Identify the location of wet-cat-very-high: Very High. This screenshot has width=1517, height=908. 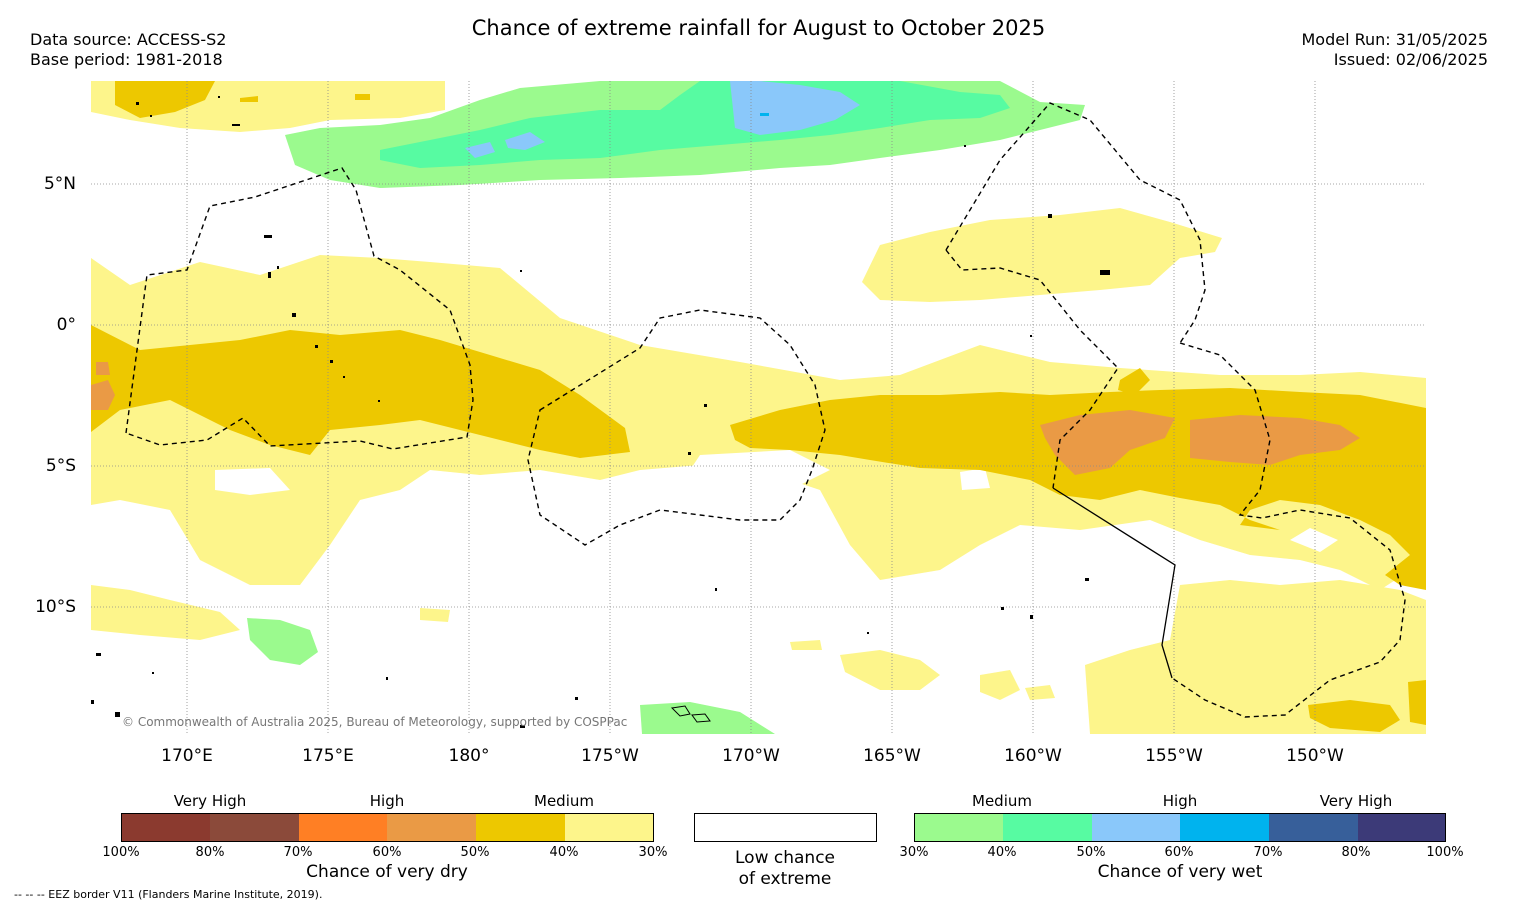
(1356, 801).